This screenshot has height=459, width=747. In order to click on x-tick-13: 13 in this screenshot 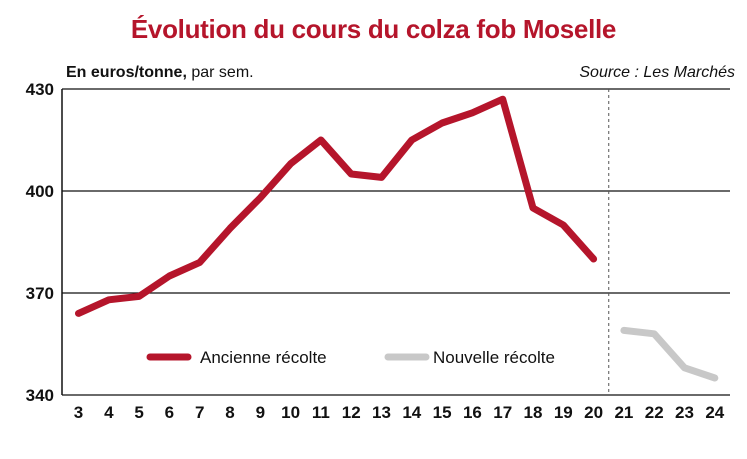, I will do `click(381, 412)`.